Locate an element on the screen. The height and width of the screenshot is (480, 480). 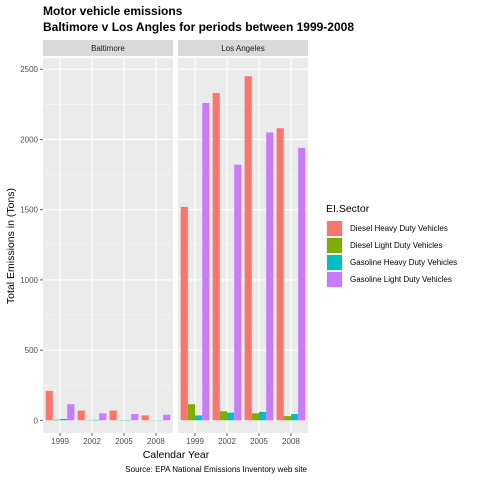
x-axis-title: Calendar Year is located at coordinates (176, 455).